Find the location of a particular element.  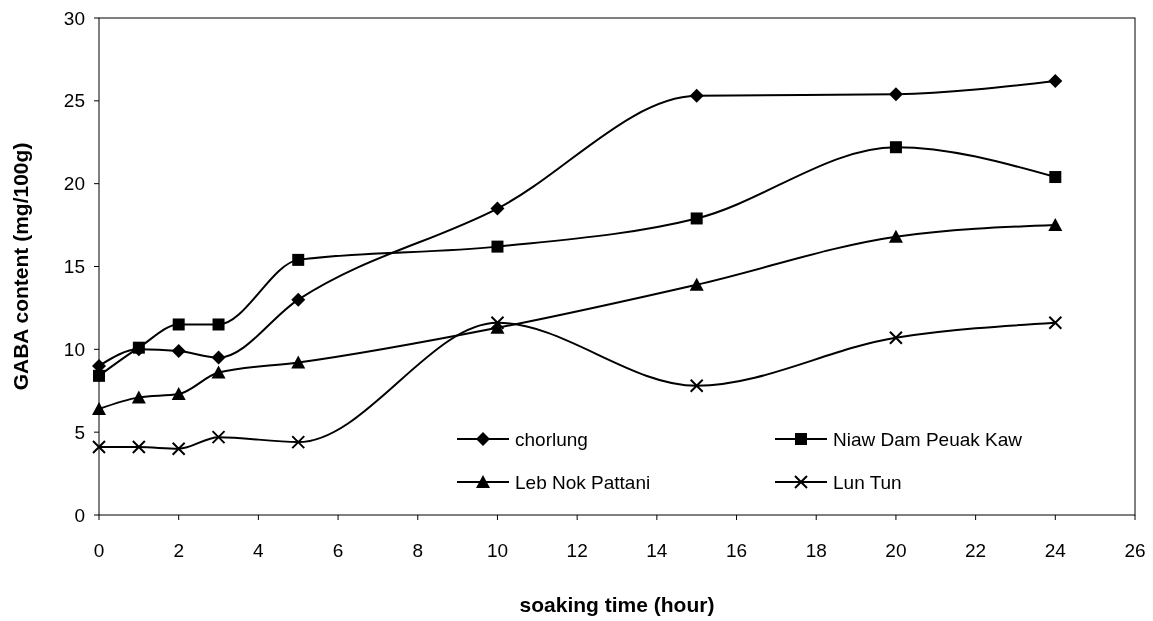

x-tick-label: 20 is located at coordinates (896, 550).